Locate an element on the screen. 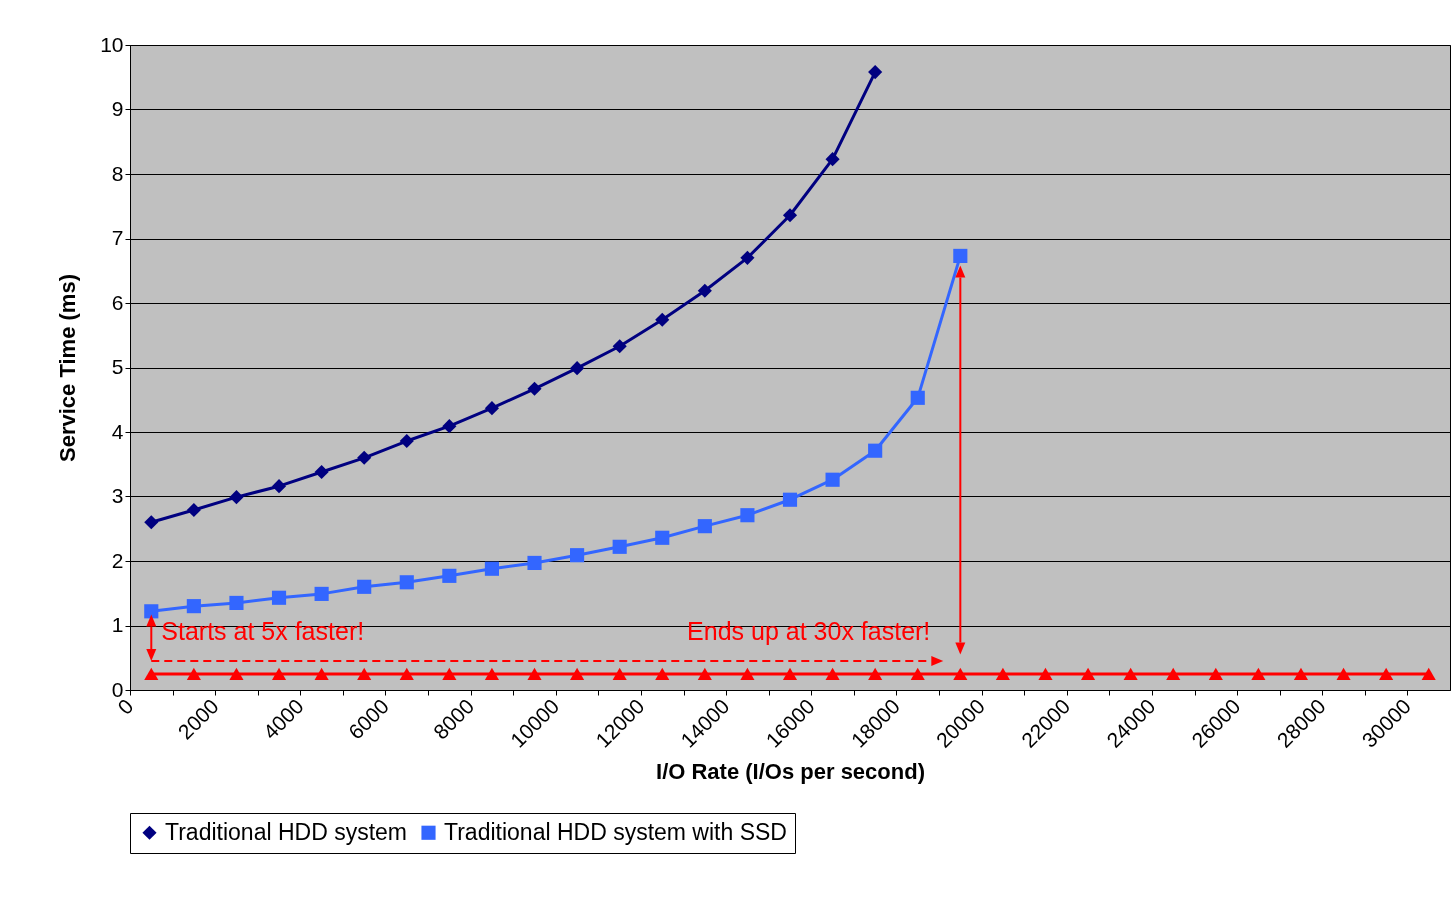  y-tick-label: 8 is located at coordinates (117, 173).